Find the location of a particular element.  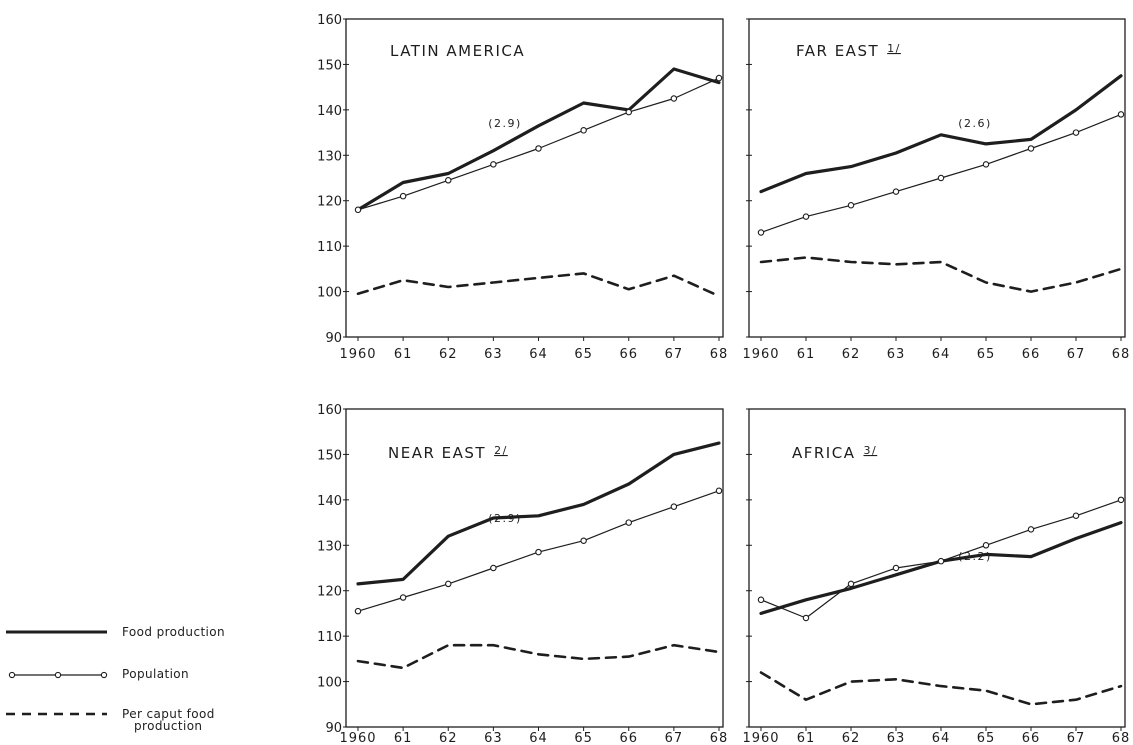

legend-per-caput-label-line2: production is located at coordinates (168, 726).